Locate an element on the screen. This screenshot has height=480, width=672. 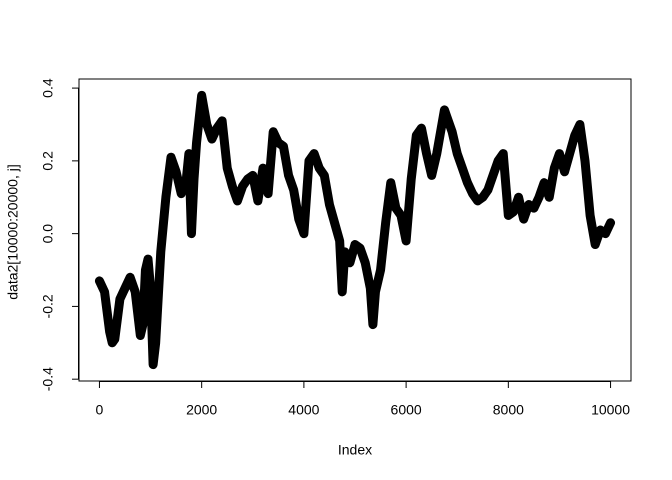
x-tick-label: 0 is located at coordinates (100, 410).